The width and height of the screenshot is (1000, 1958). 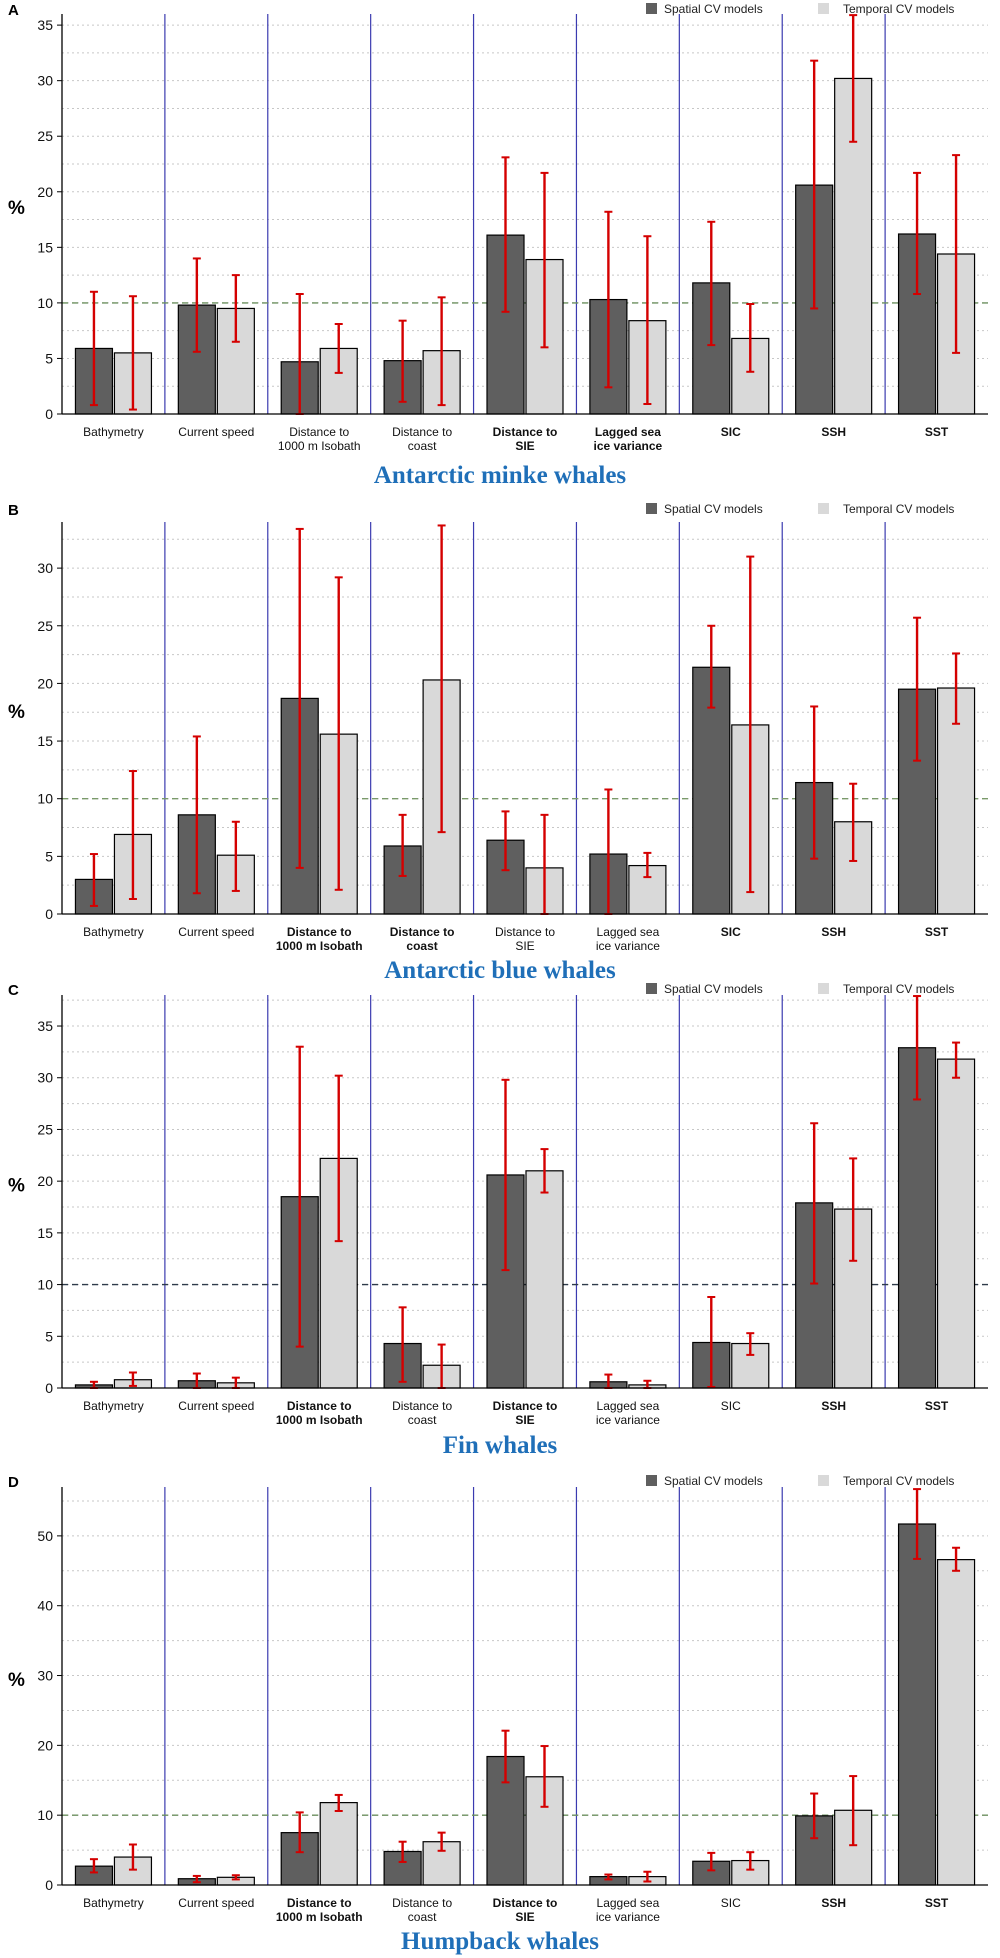 What do you see at coordinates (937, 1406) in the screenshot?
I see `x-tick-label-line: SST` at bounding box center [937, 1406].